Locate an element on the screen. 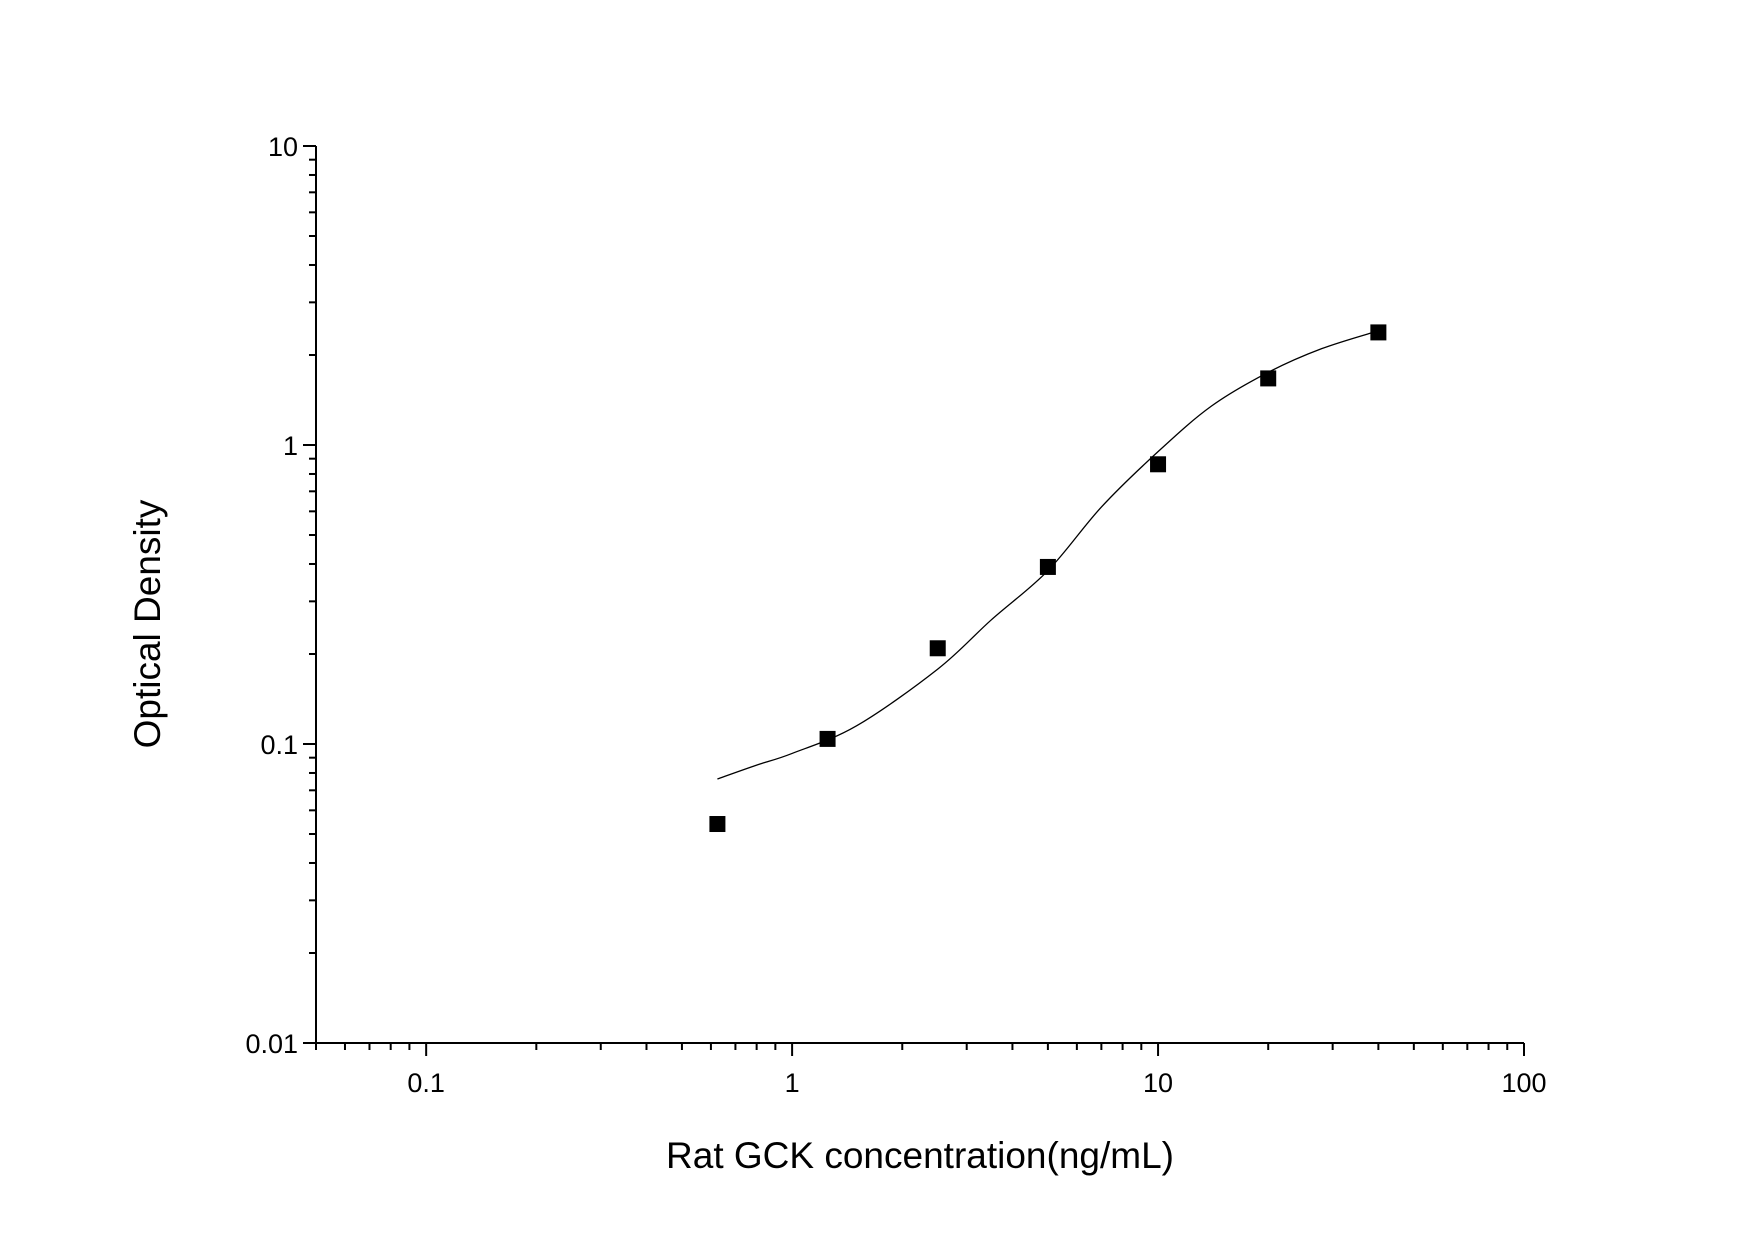  fit-curve is located at coordinates (1048, 555).